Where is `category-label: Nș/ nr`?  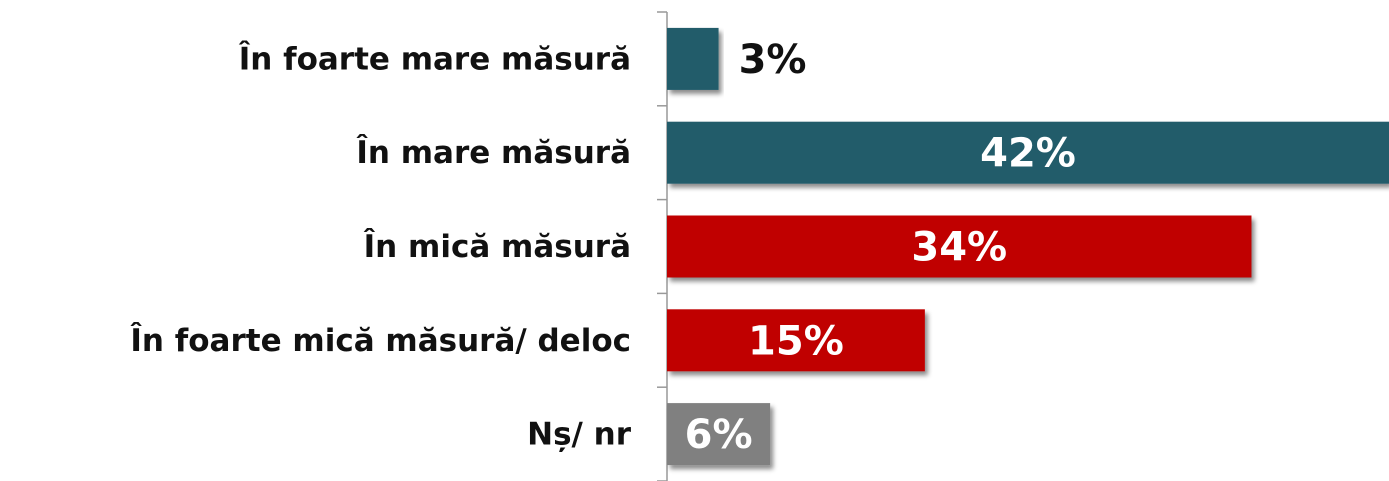 category-label: Nș/ nr is located at coordinates (579, 435).